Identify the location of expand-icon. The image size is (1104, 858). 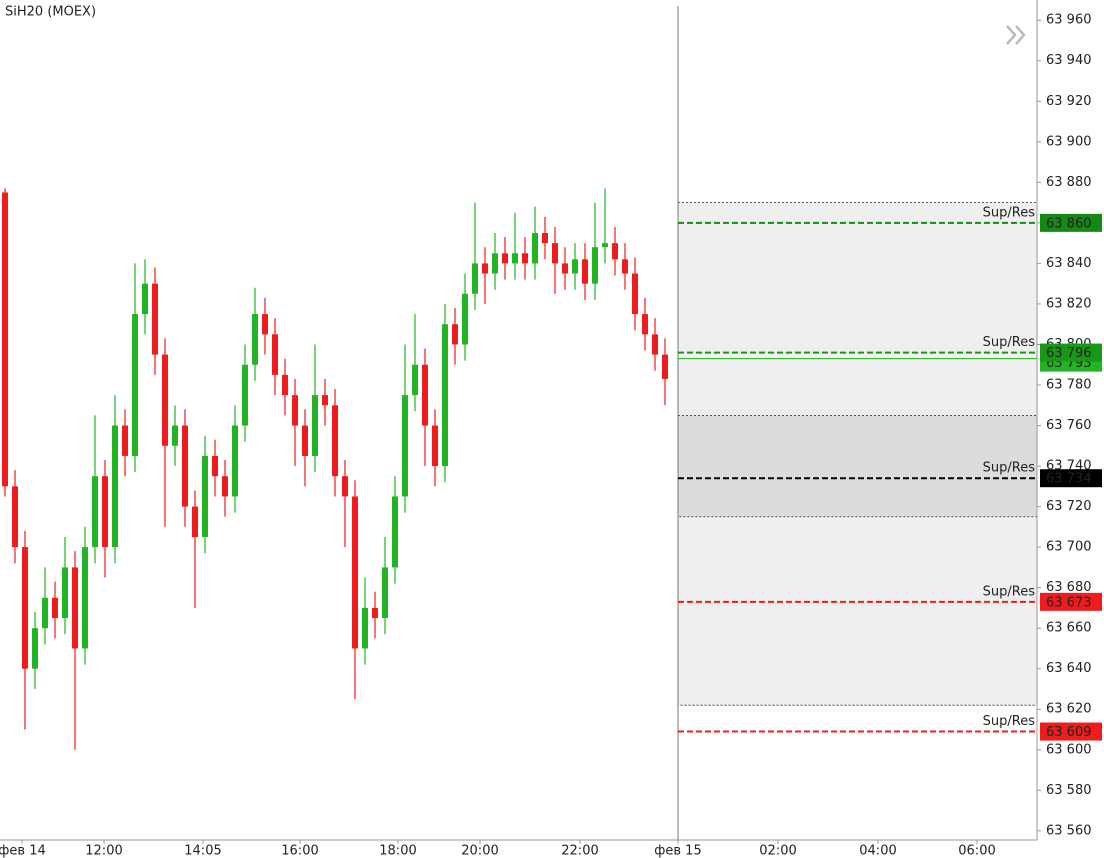
(1016, 35).